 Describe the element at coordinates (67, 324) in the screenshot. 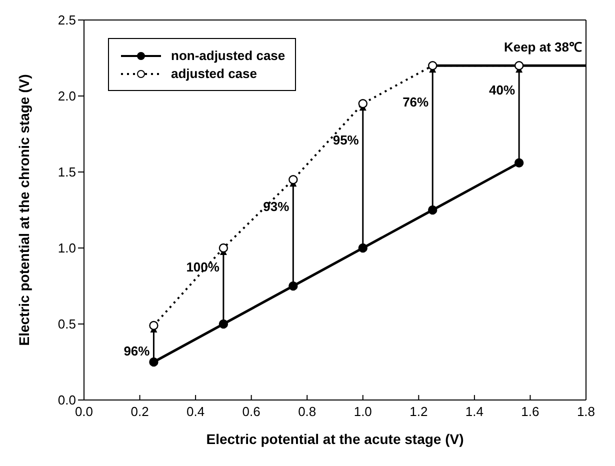

I see `y-tick-label: 0.5` at that location.